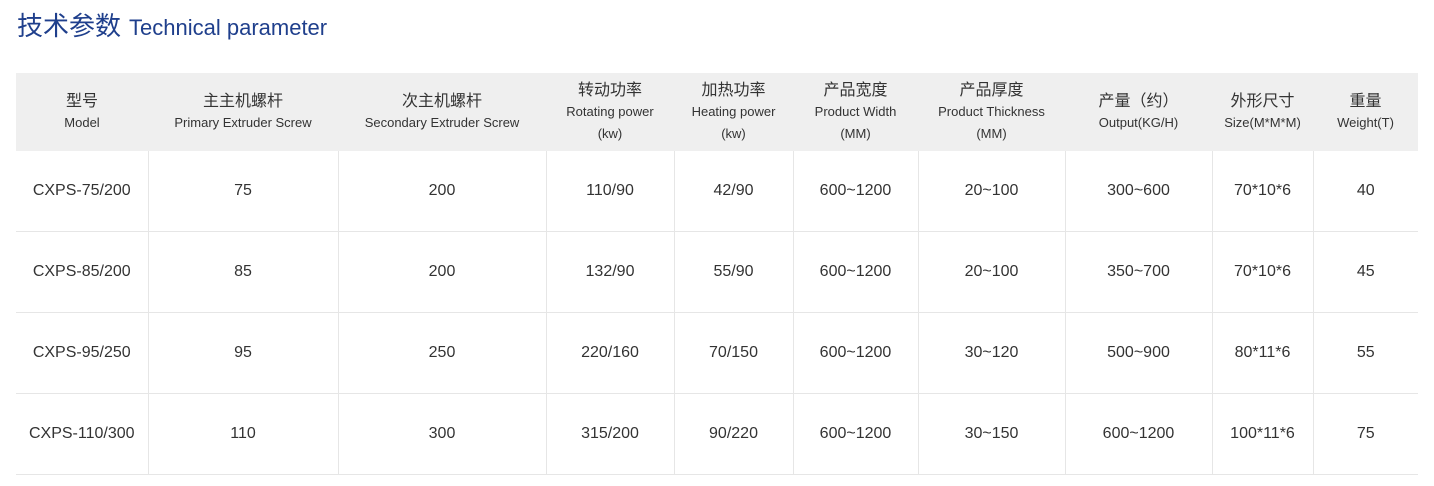 This screenshot has width=1434, height=486. What do you see at coordinates (734, 353) in the screenshot?
I see `table-cell: 70/150` at bounding box center [734, 353].